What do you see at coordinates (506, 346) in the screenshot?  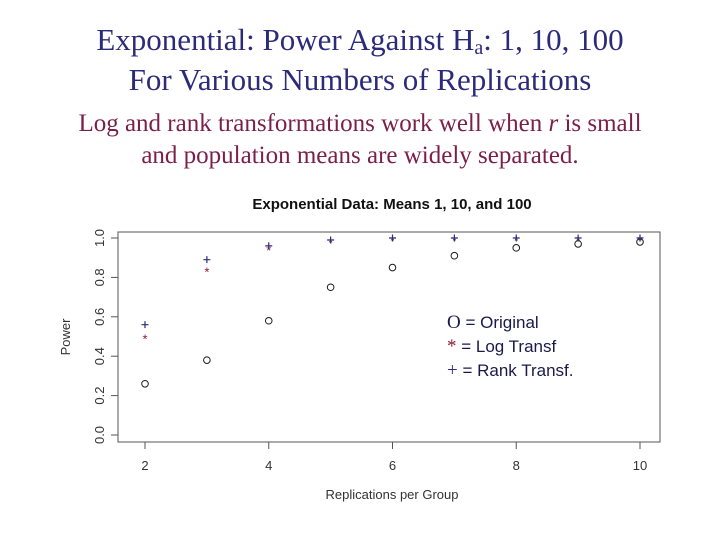 I see `legend-label: = Log Transf` at bounding box center [506, 346].